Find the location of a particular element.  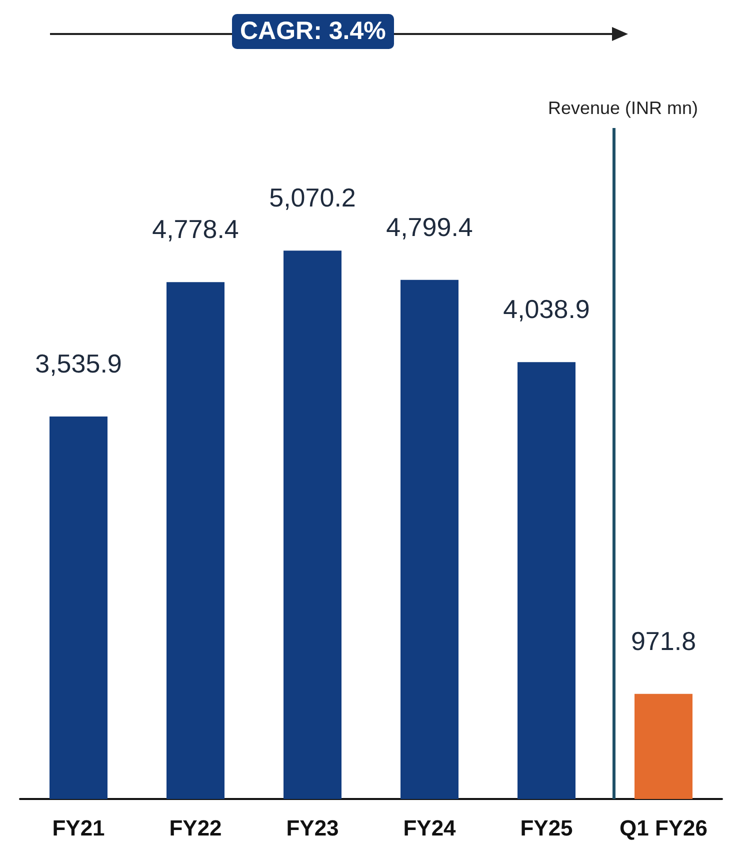

x-tick-label: FY23 is located at coordinates (312, 828).